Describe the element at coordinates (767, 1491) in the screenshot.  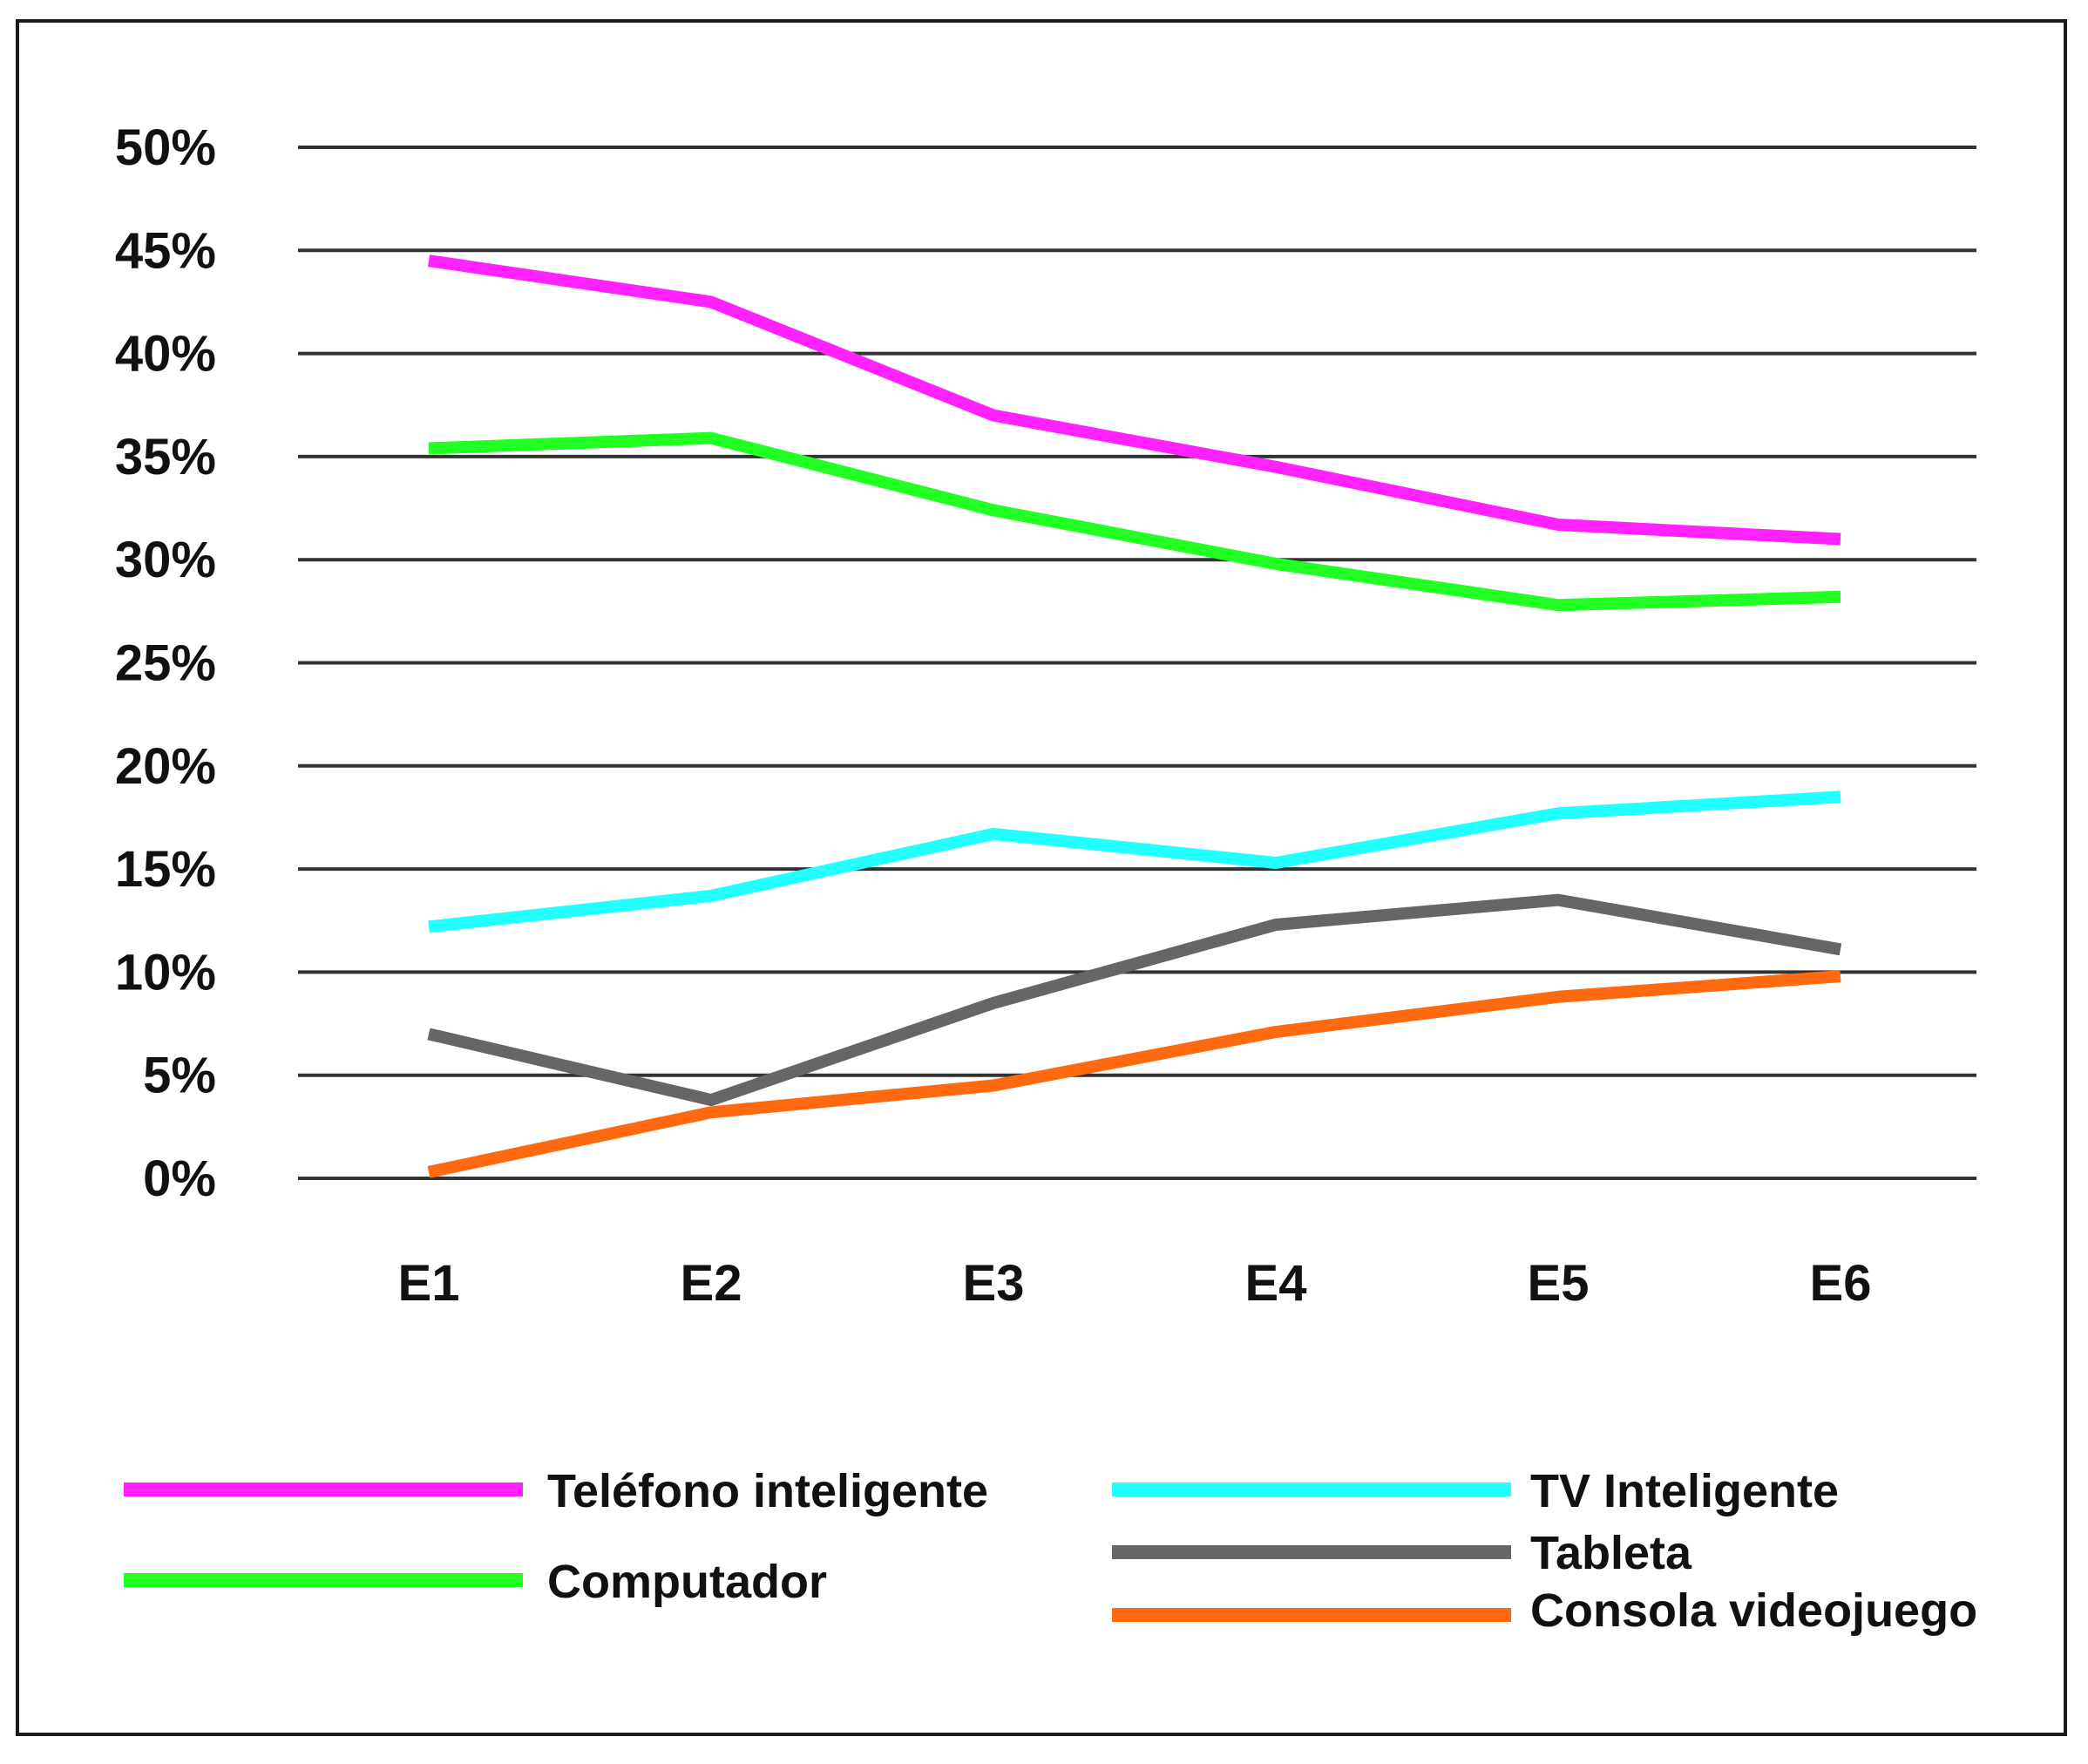
I see `legend-label: Teléfono inteligente` at that location.